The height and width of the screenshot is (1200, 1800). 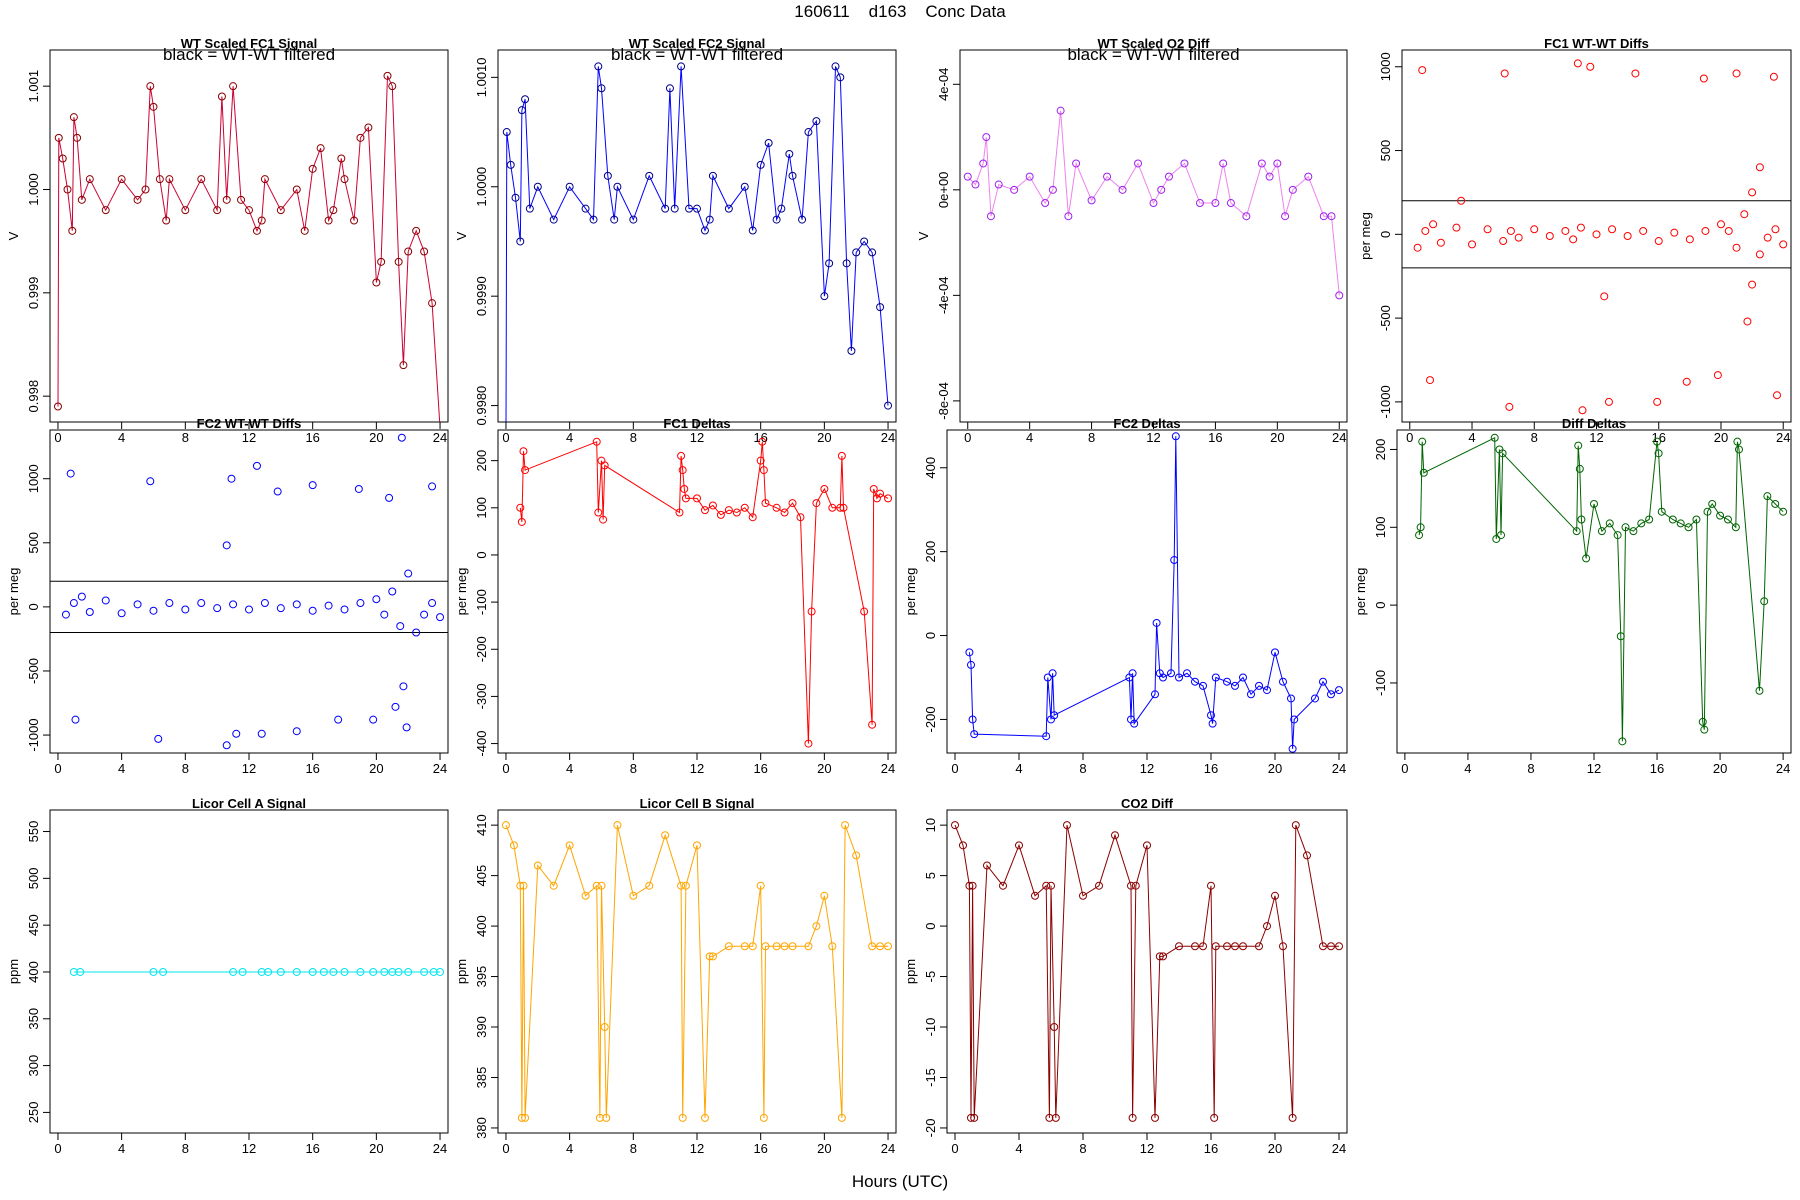 I want to click on x-tick-label: 16, so click(x=1211, y=1148).